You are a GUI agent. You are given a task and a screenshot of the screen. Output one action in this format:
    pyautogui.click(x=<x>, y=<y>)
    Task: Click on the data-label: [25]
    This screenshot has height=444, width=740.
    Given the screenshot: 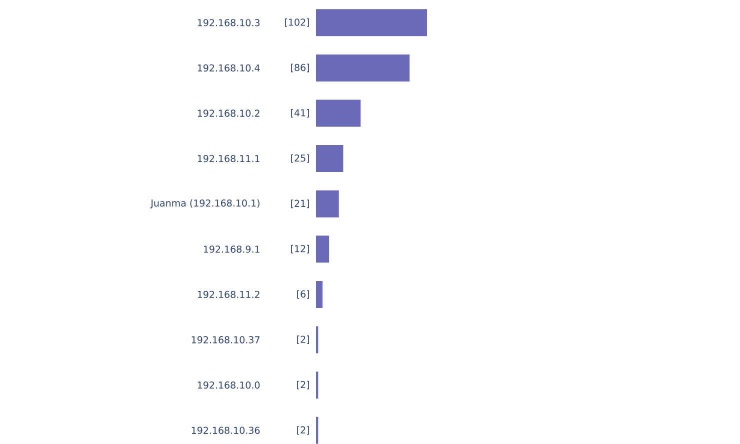 What is the action you would take?
    pyautogui.click(x=300, y=158)
    